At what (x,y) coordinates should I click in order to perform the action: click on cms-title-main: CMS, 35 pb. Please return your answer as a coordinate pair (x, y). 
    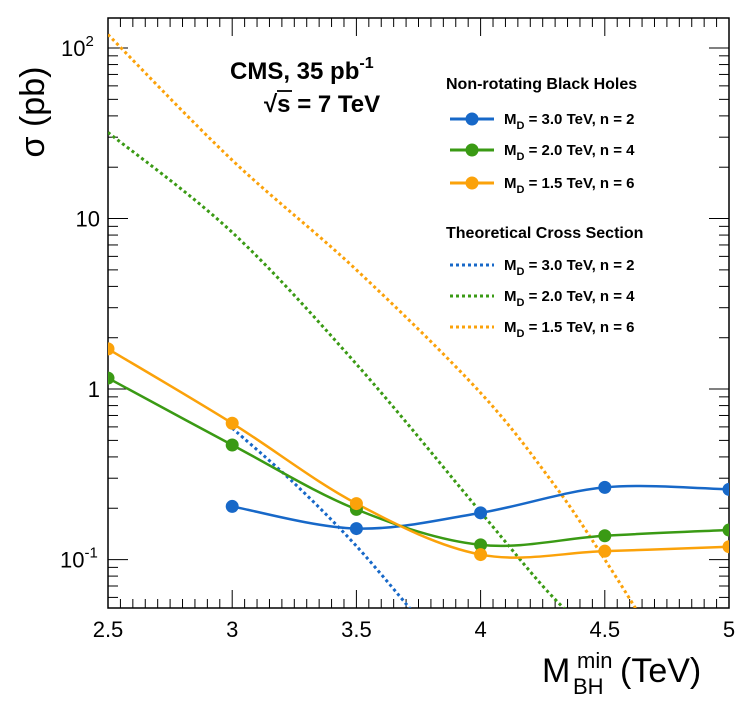
    Looking at the image, I should click on (294, 71).